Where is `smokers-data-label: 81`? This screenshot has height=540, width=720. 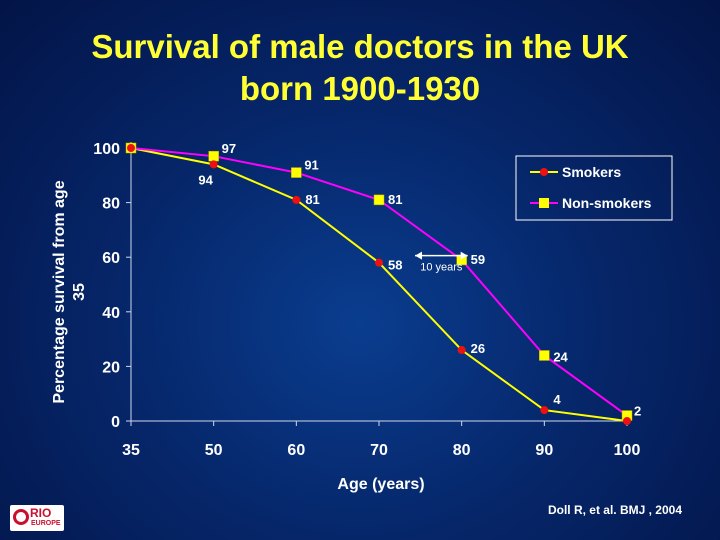 smokers-data-label: 81 is located at coordinates (312, 199).